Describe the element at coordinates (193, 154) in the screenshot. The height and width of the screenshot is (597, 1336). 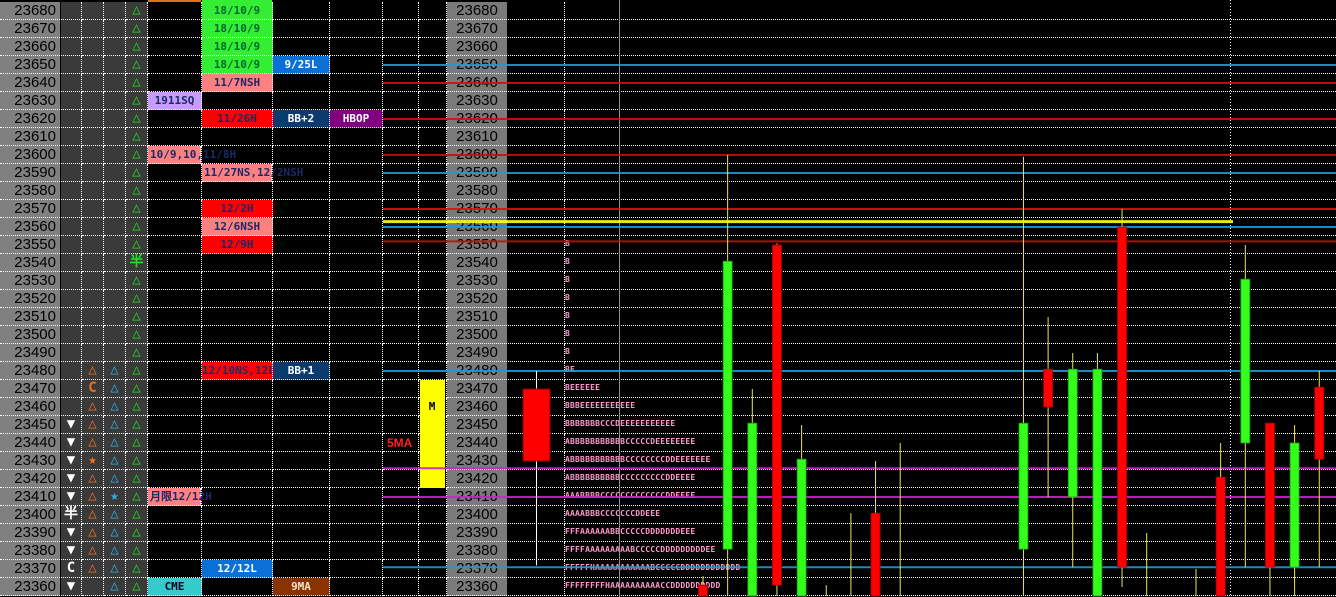
I see `level-label-text: 10/9,10,11/8H` at that location.